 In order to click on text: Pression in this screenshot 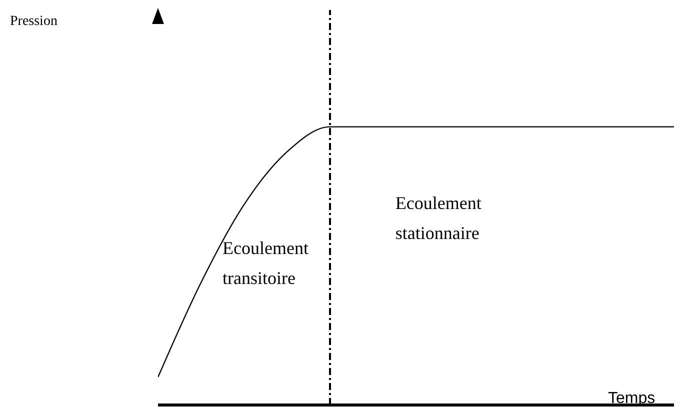, I will do `click(34, 22)`.